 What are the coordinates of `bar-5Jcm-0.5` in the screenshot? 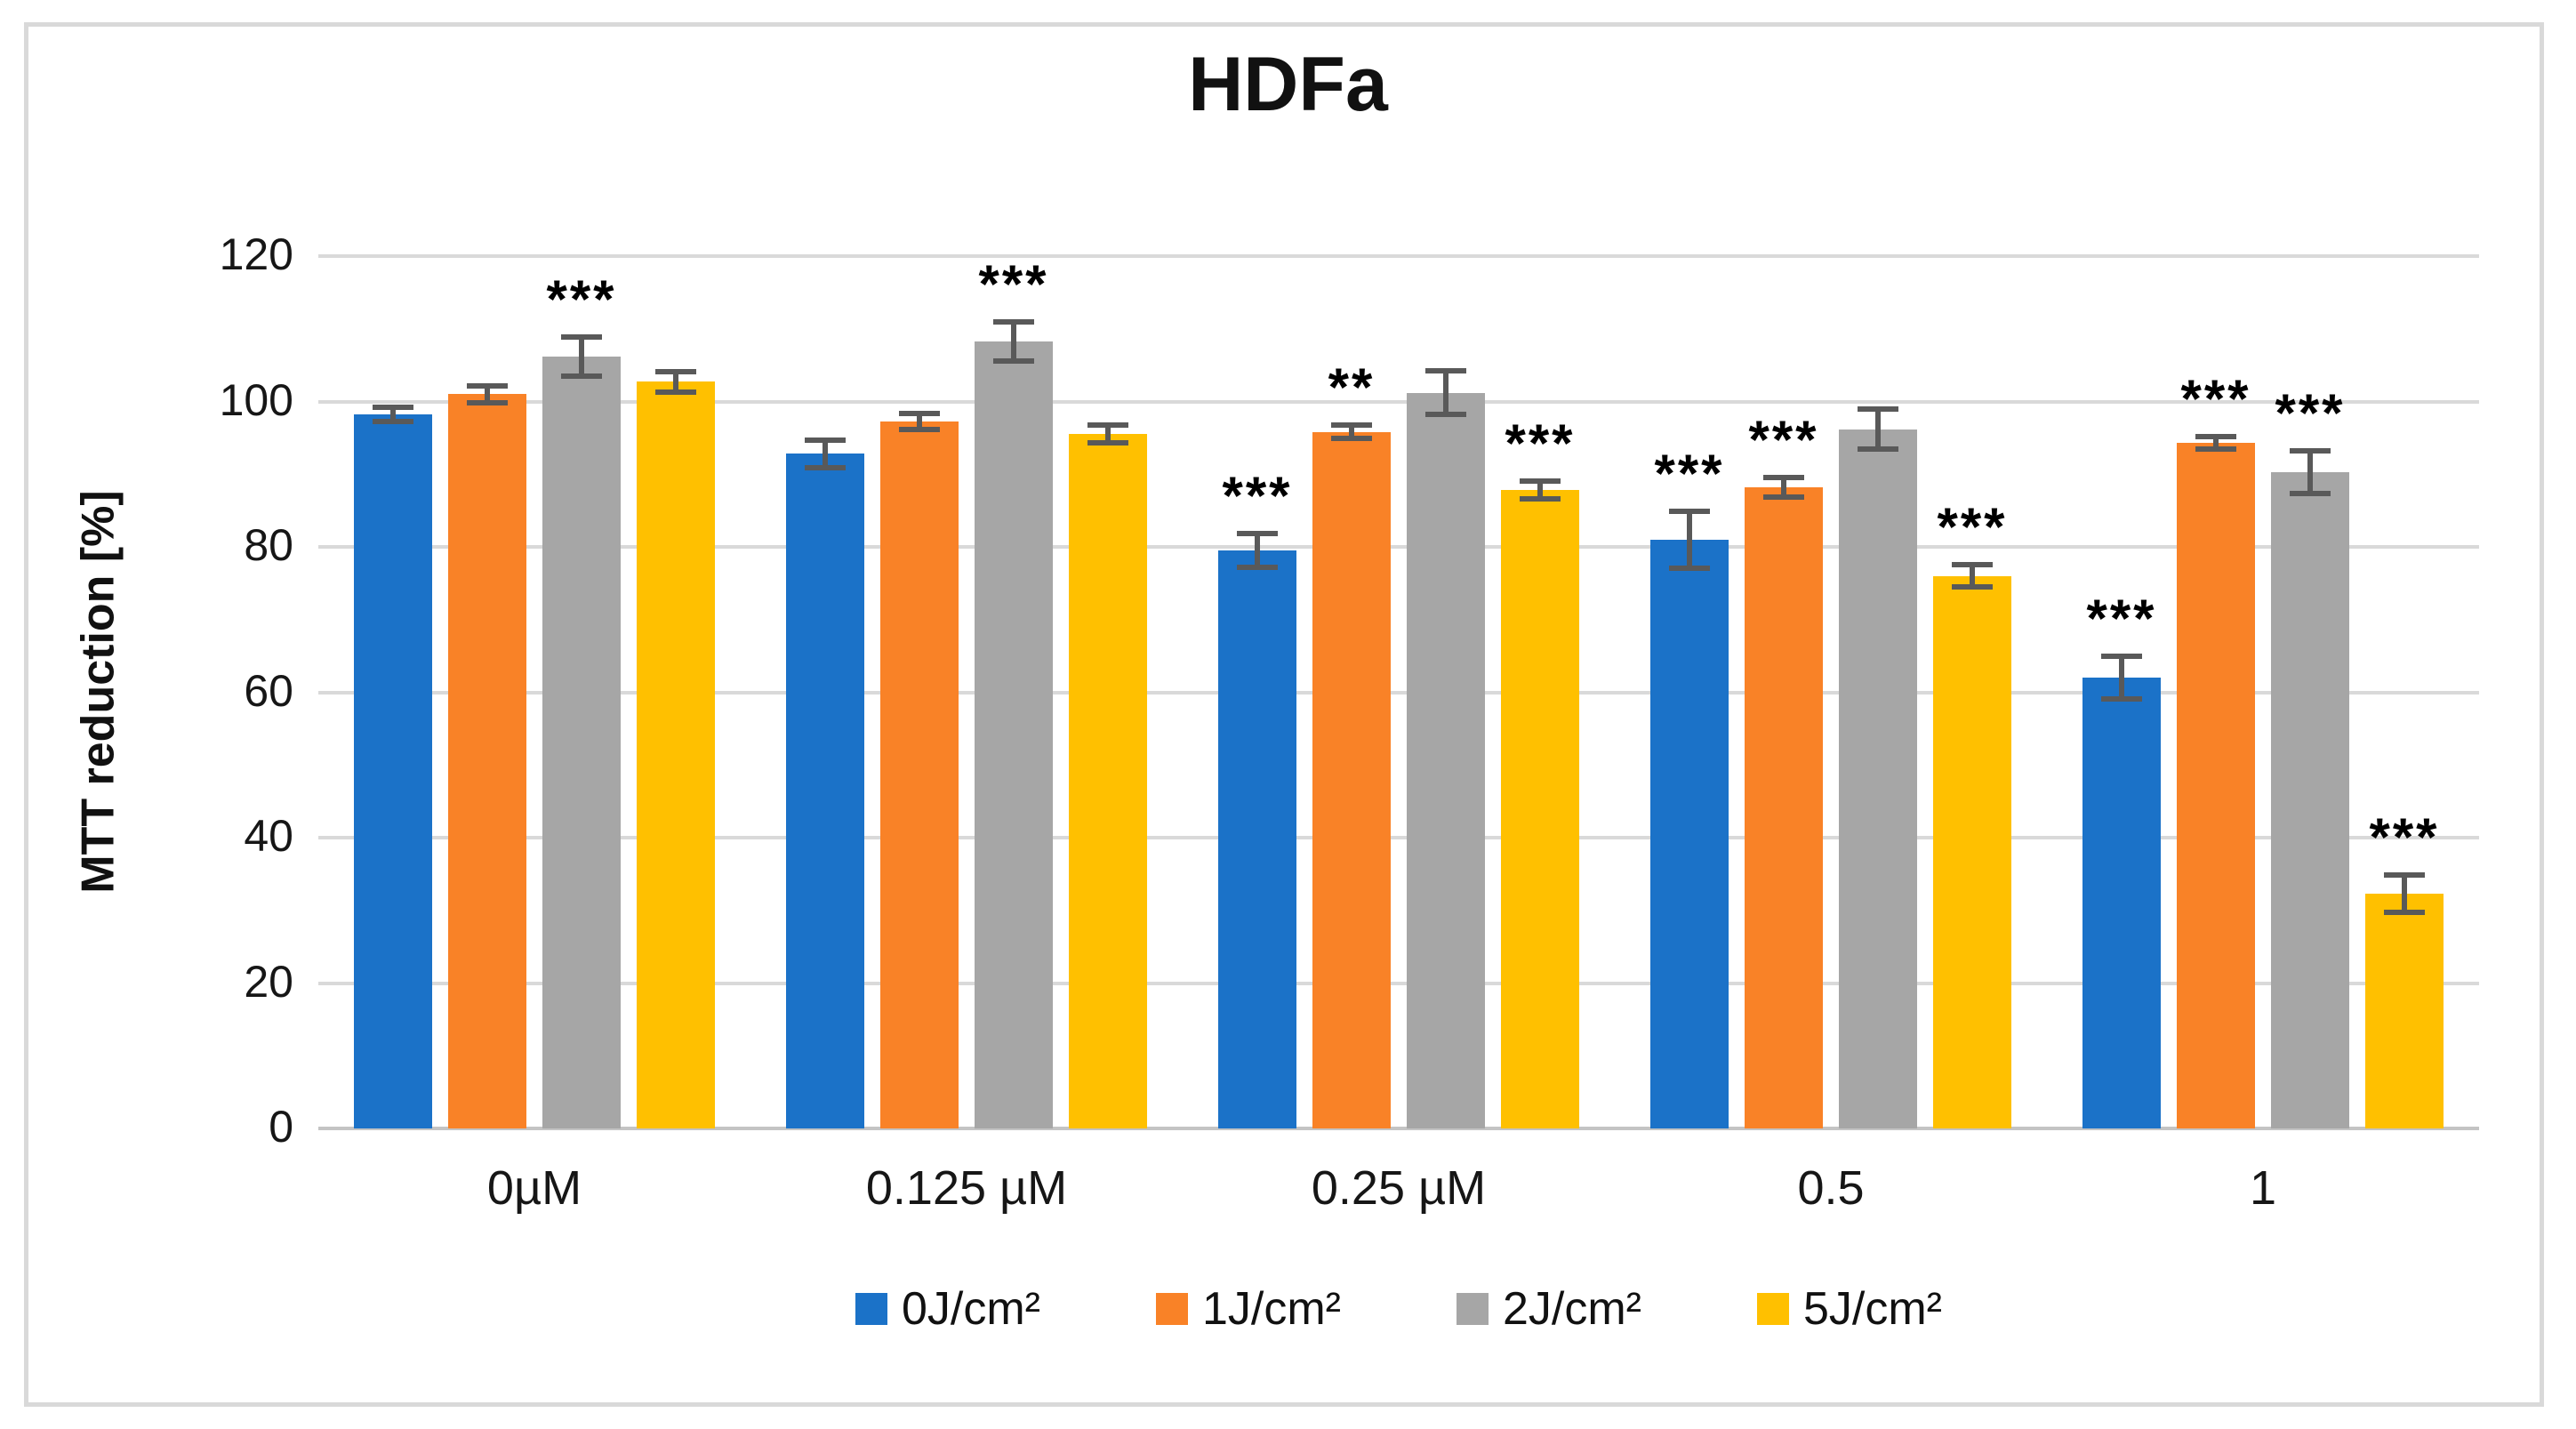 It's located at (1972, 851).